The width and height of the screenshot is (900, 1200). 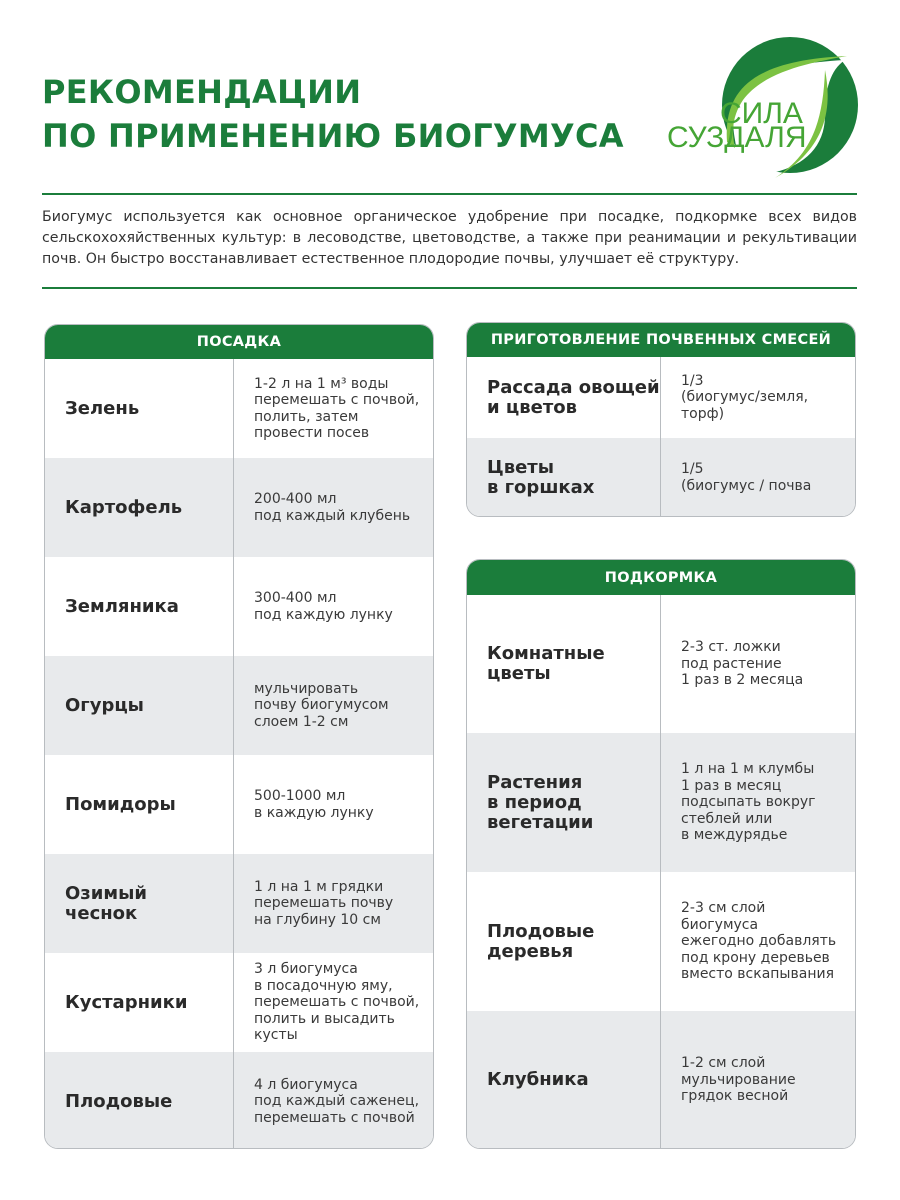 What do you see at coordinates (564, 941) in the screenshot?
I see `crop-name: Плодовые деревья` at bounding box center [564, 941].